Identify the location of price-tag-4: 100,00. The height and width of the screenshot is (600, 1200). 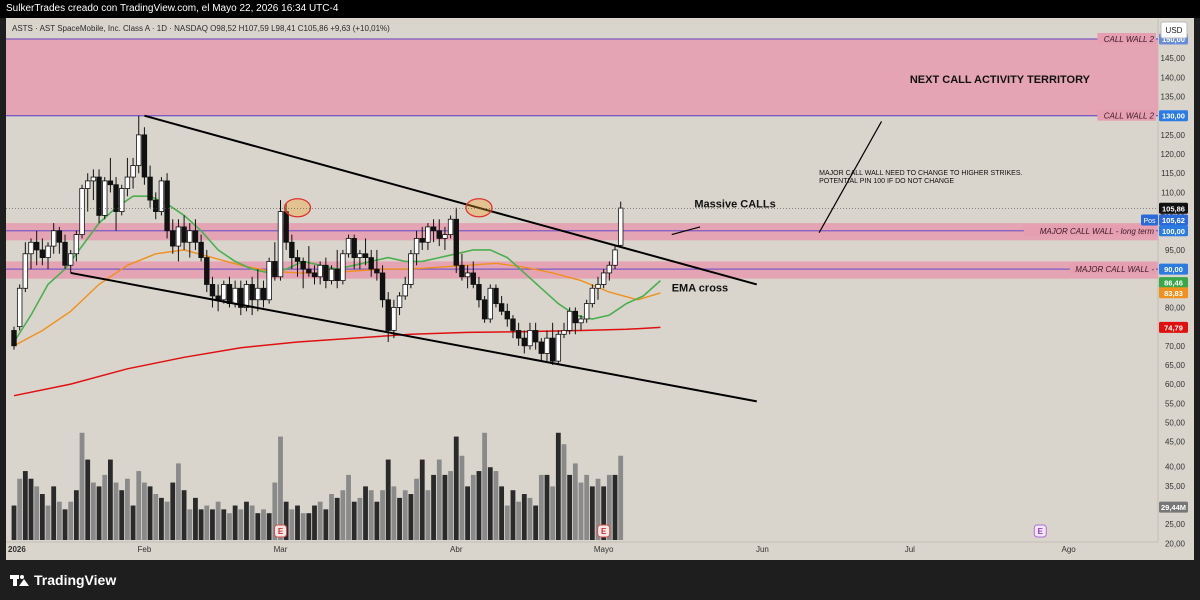
(1173, 231).